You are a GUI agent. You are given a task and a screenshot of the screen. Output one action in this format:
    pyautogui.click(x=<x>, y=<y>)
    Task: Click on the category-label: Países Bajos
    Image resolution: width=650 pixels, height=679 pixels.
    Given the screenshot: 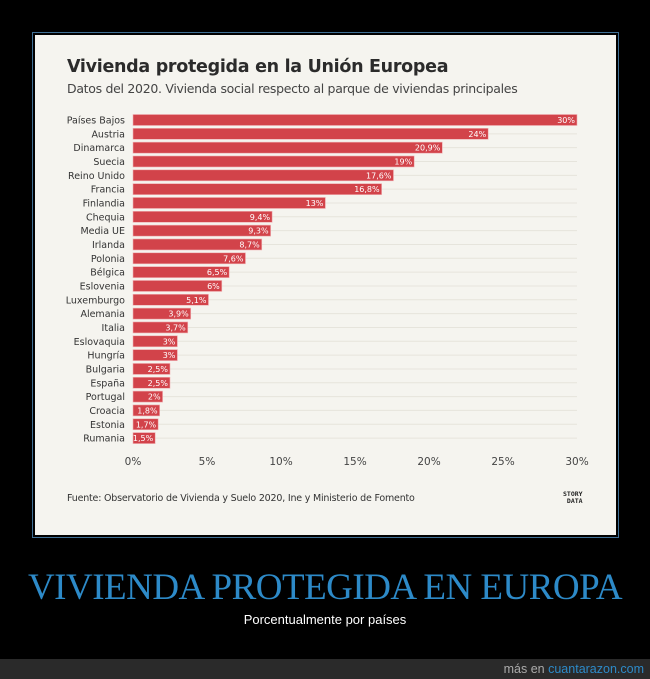 What is the action you would take?
    pyautogui.click(x=96, y=121)
    